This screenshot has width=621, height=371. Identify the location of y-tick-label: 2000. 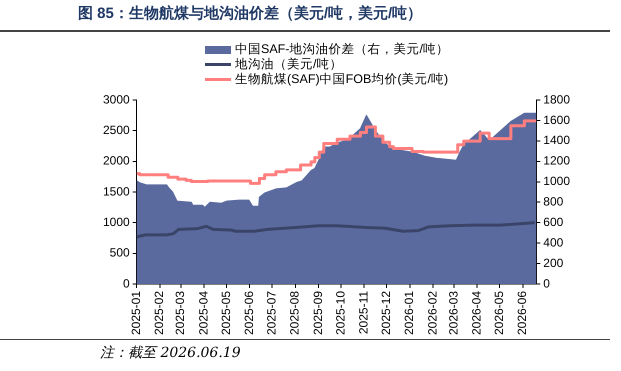
(116, 161).